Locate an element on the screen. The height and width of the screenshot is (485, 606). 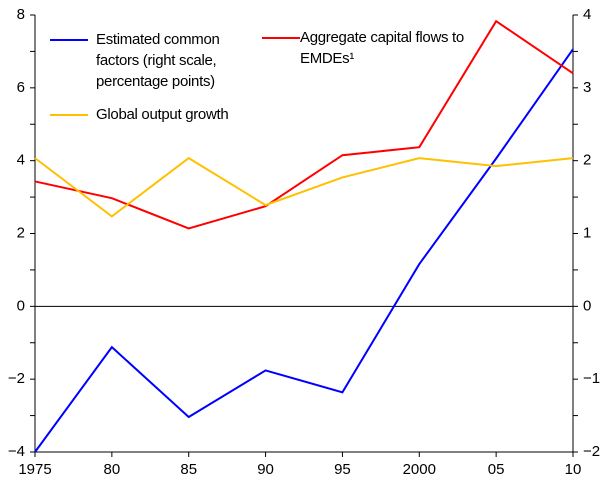
y2-tick-label: 1 is located at coordinates (587, 232).